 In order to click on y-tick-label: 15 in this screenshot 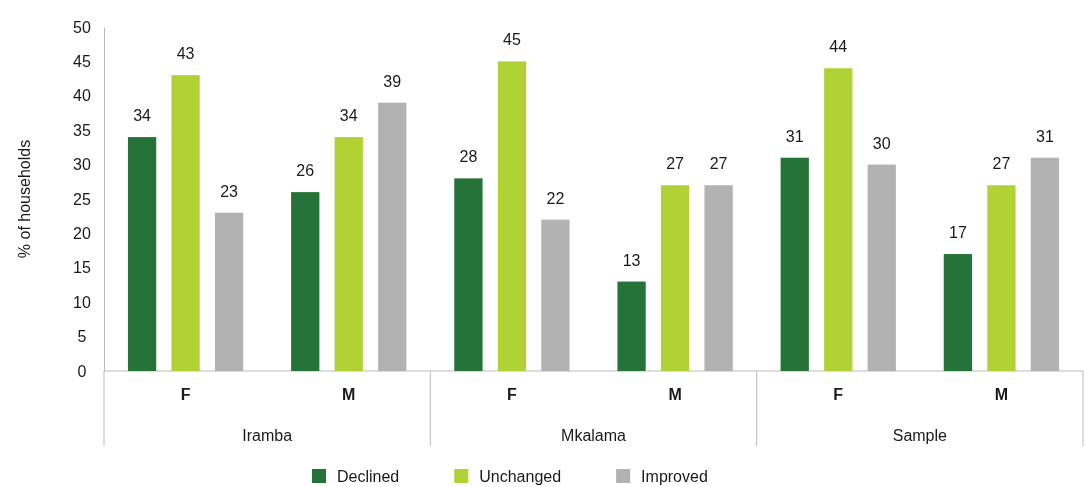, I will do `click(82, 268)`.